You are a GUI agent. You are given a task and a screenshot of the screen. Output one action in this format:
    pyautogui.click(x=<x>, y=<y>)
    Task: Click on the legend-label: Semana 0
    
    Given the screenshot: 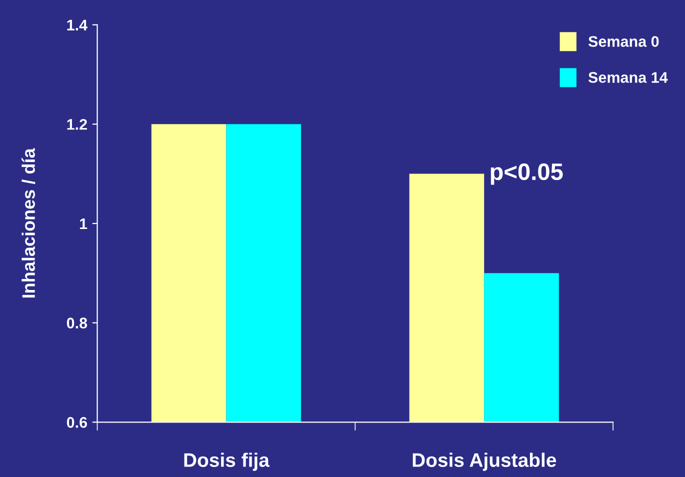 What is the action you would take?
    pyautogui.click(x=623, y=41)
    